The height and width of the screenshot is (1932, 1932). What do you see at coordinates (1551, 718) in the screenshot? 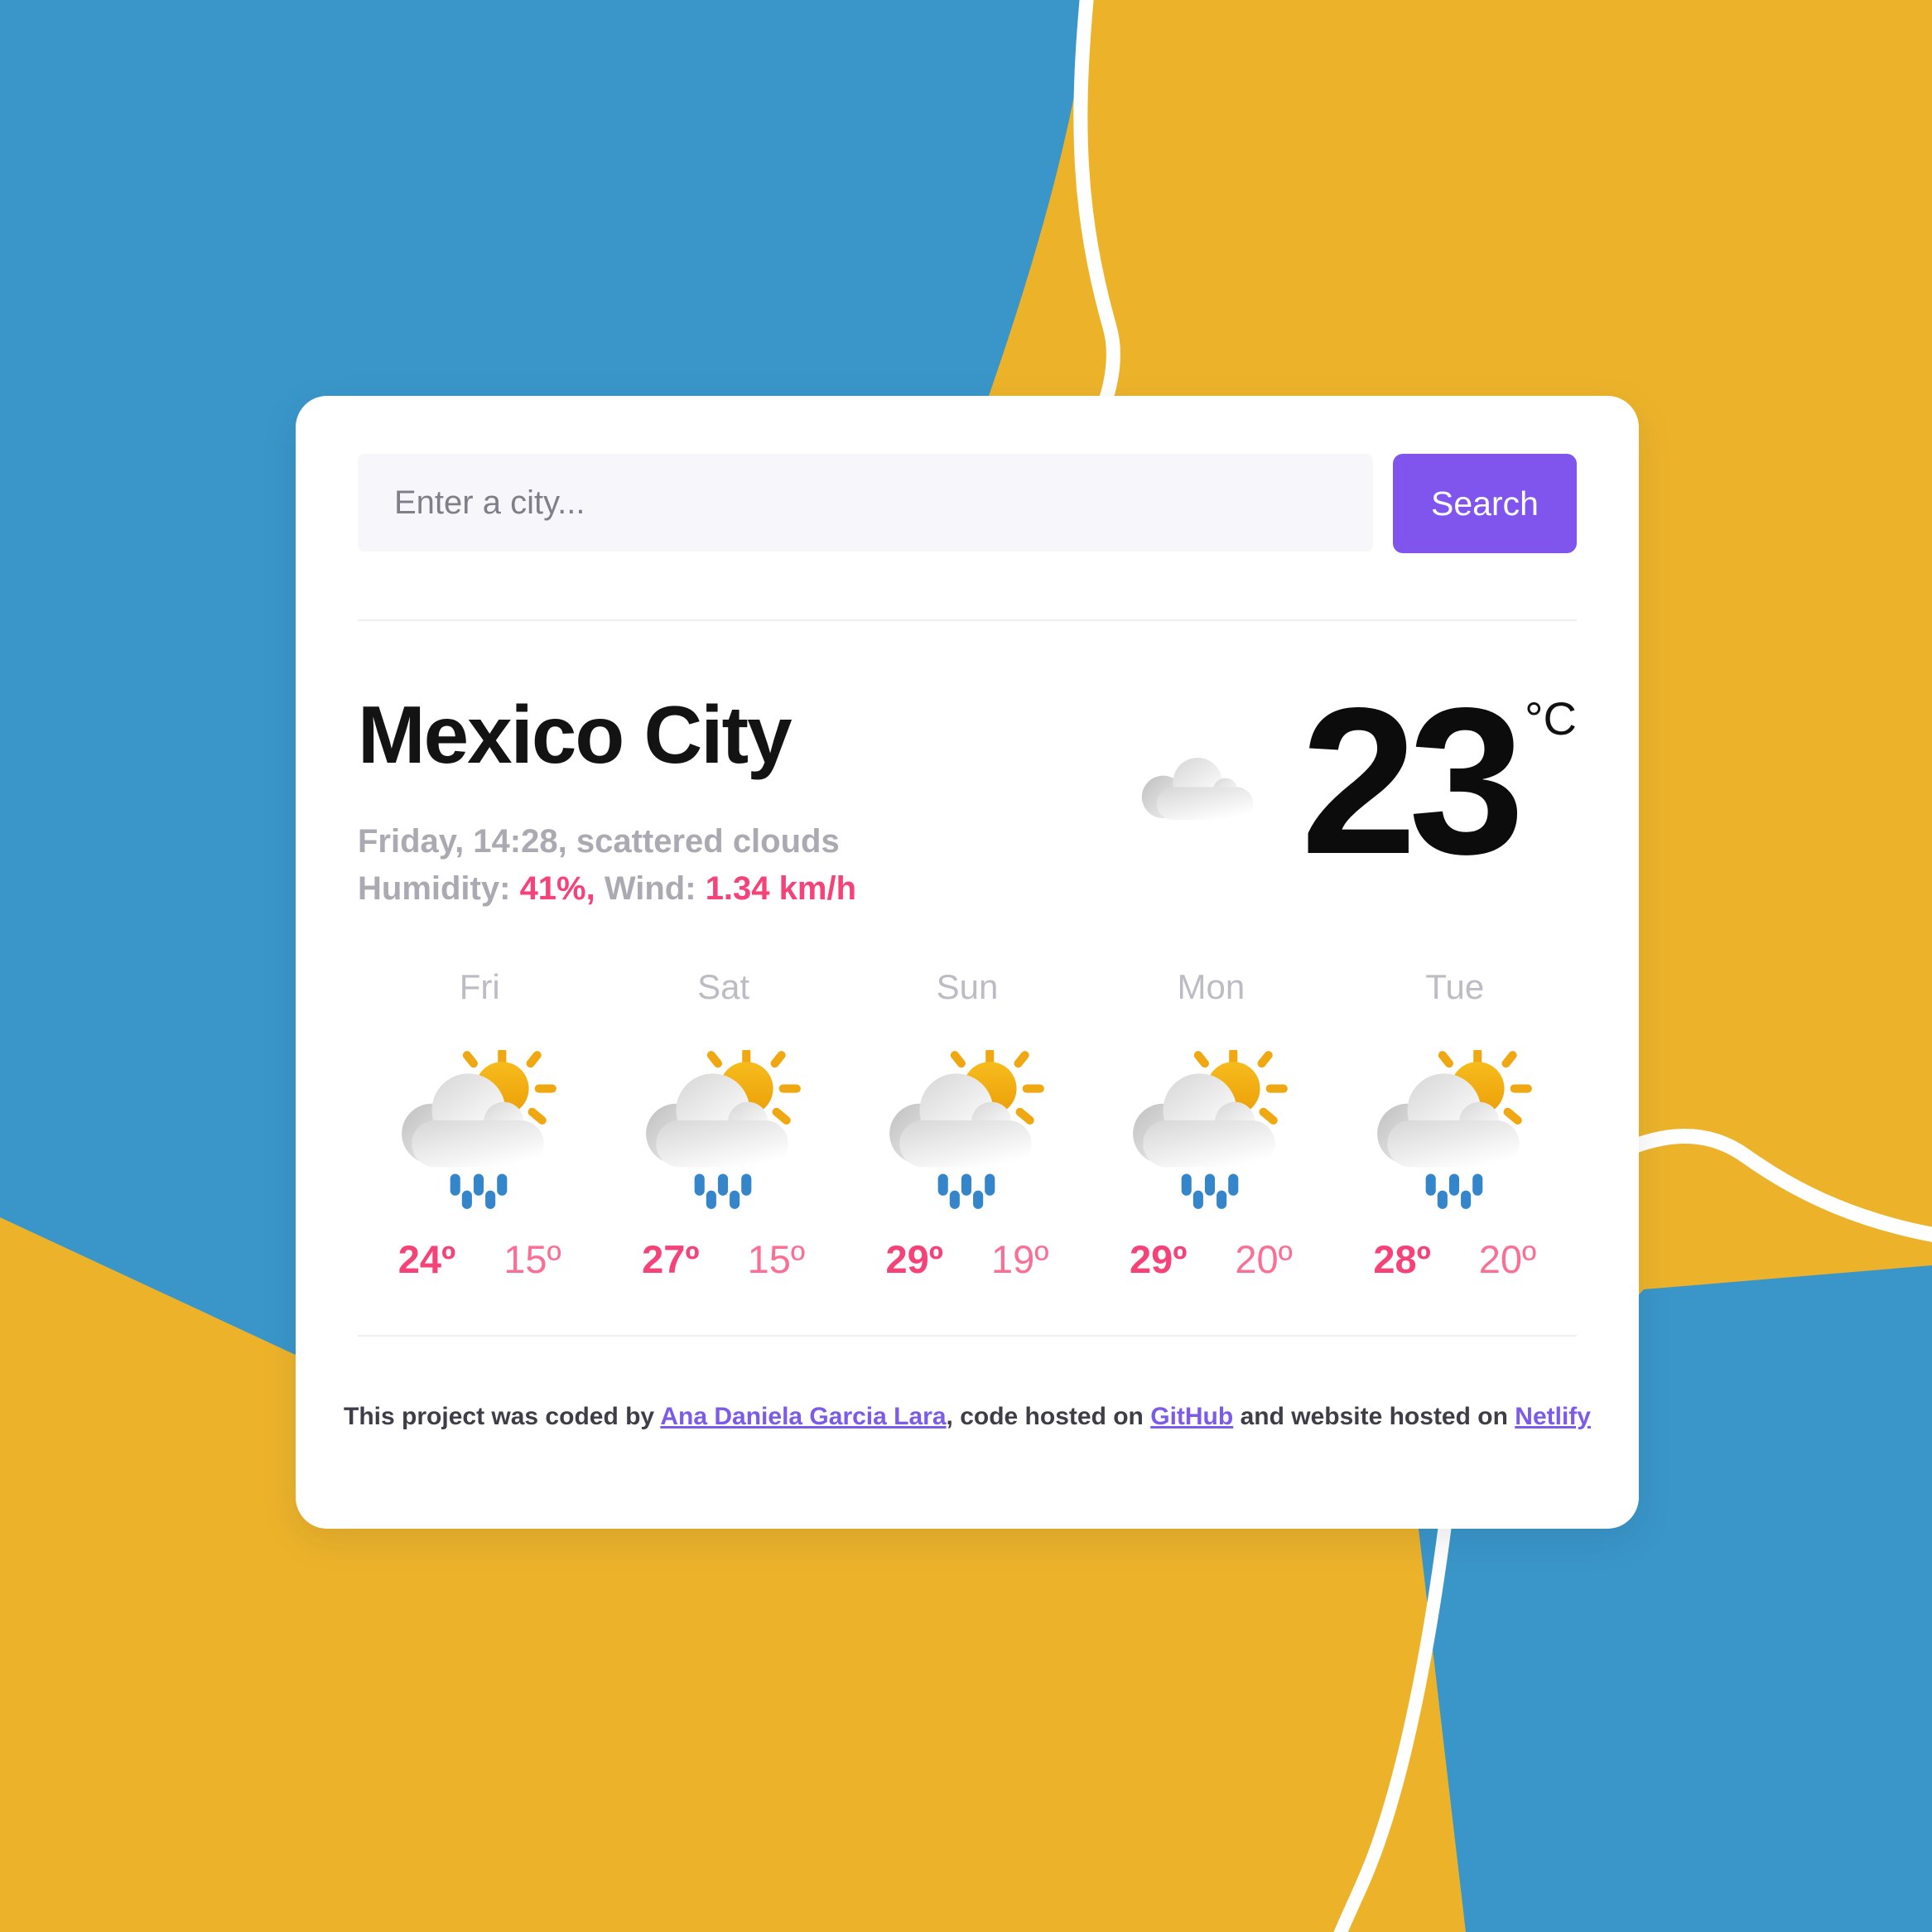
I see `temperature-unit: °C` at bounding box center [1551, 718].